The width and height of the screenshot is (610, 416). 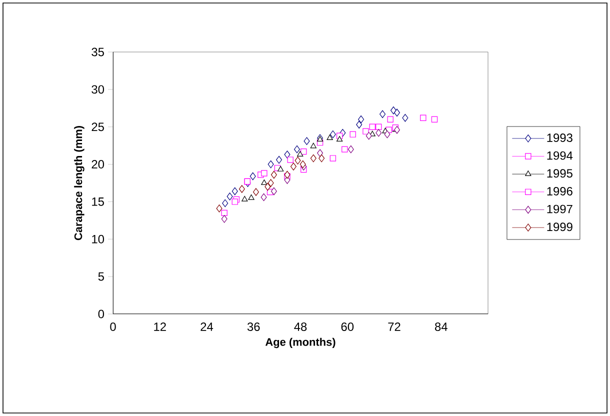 I want to click on x-axis-title: Age (months), so click(x=300, y=343).